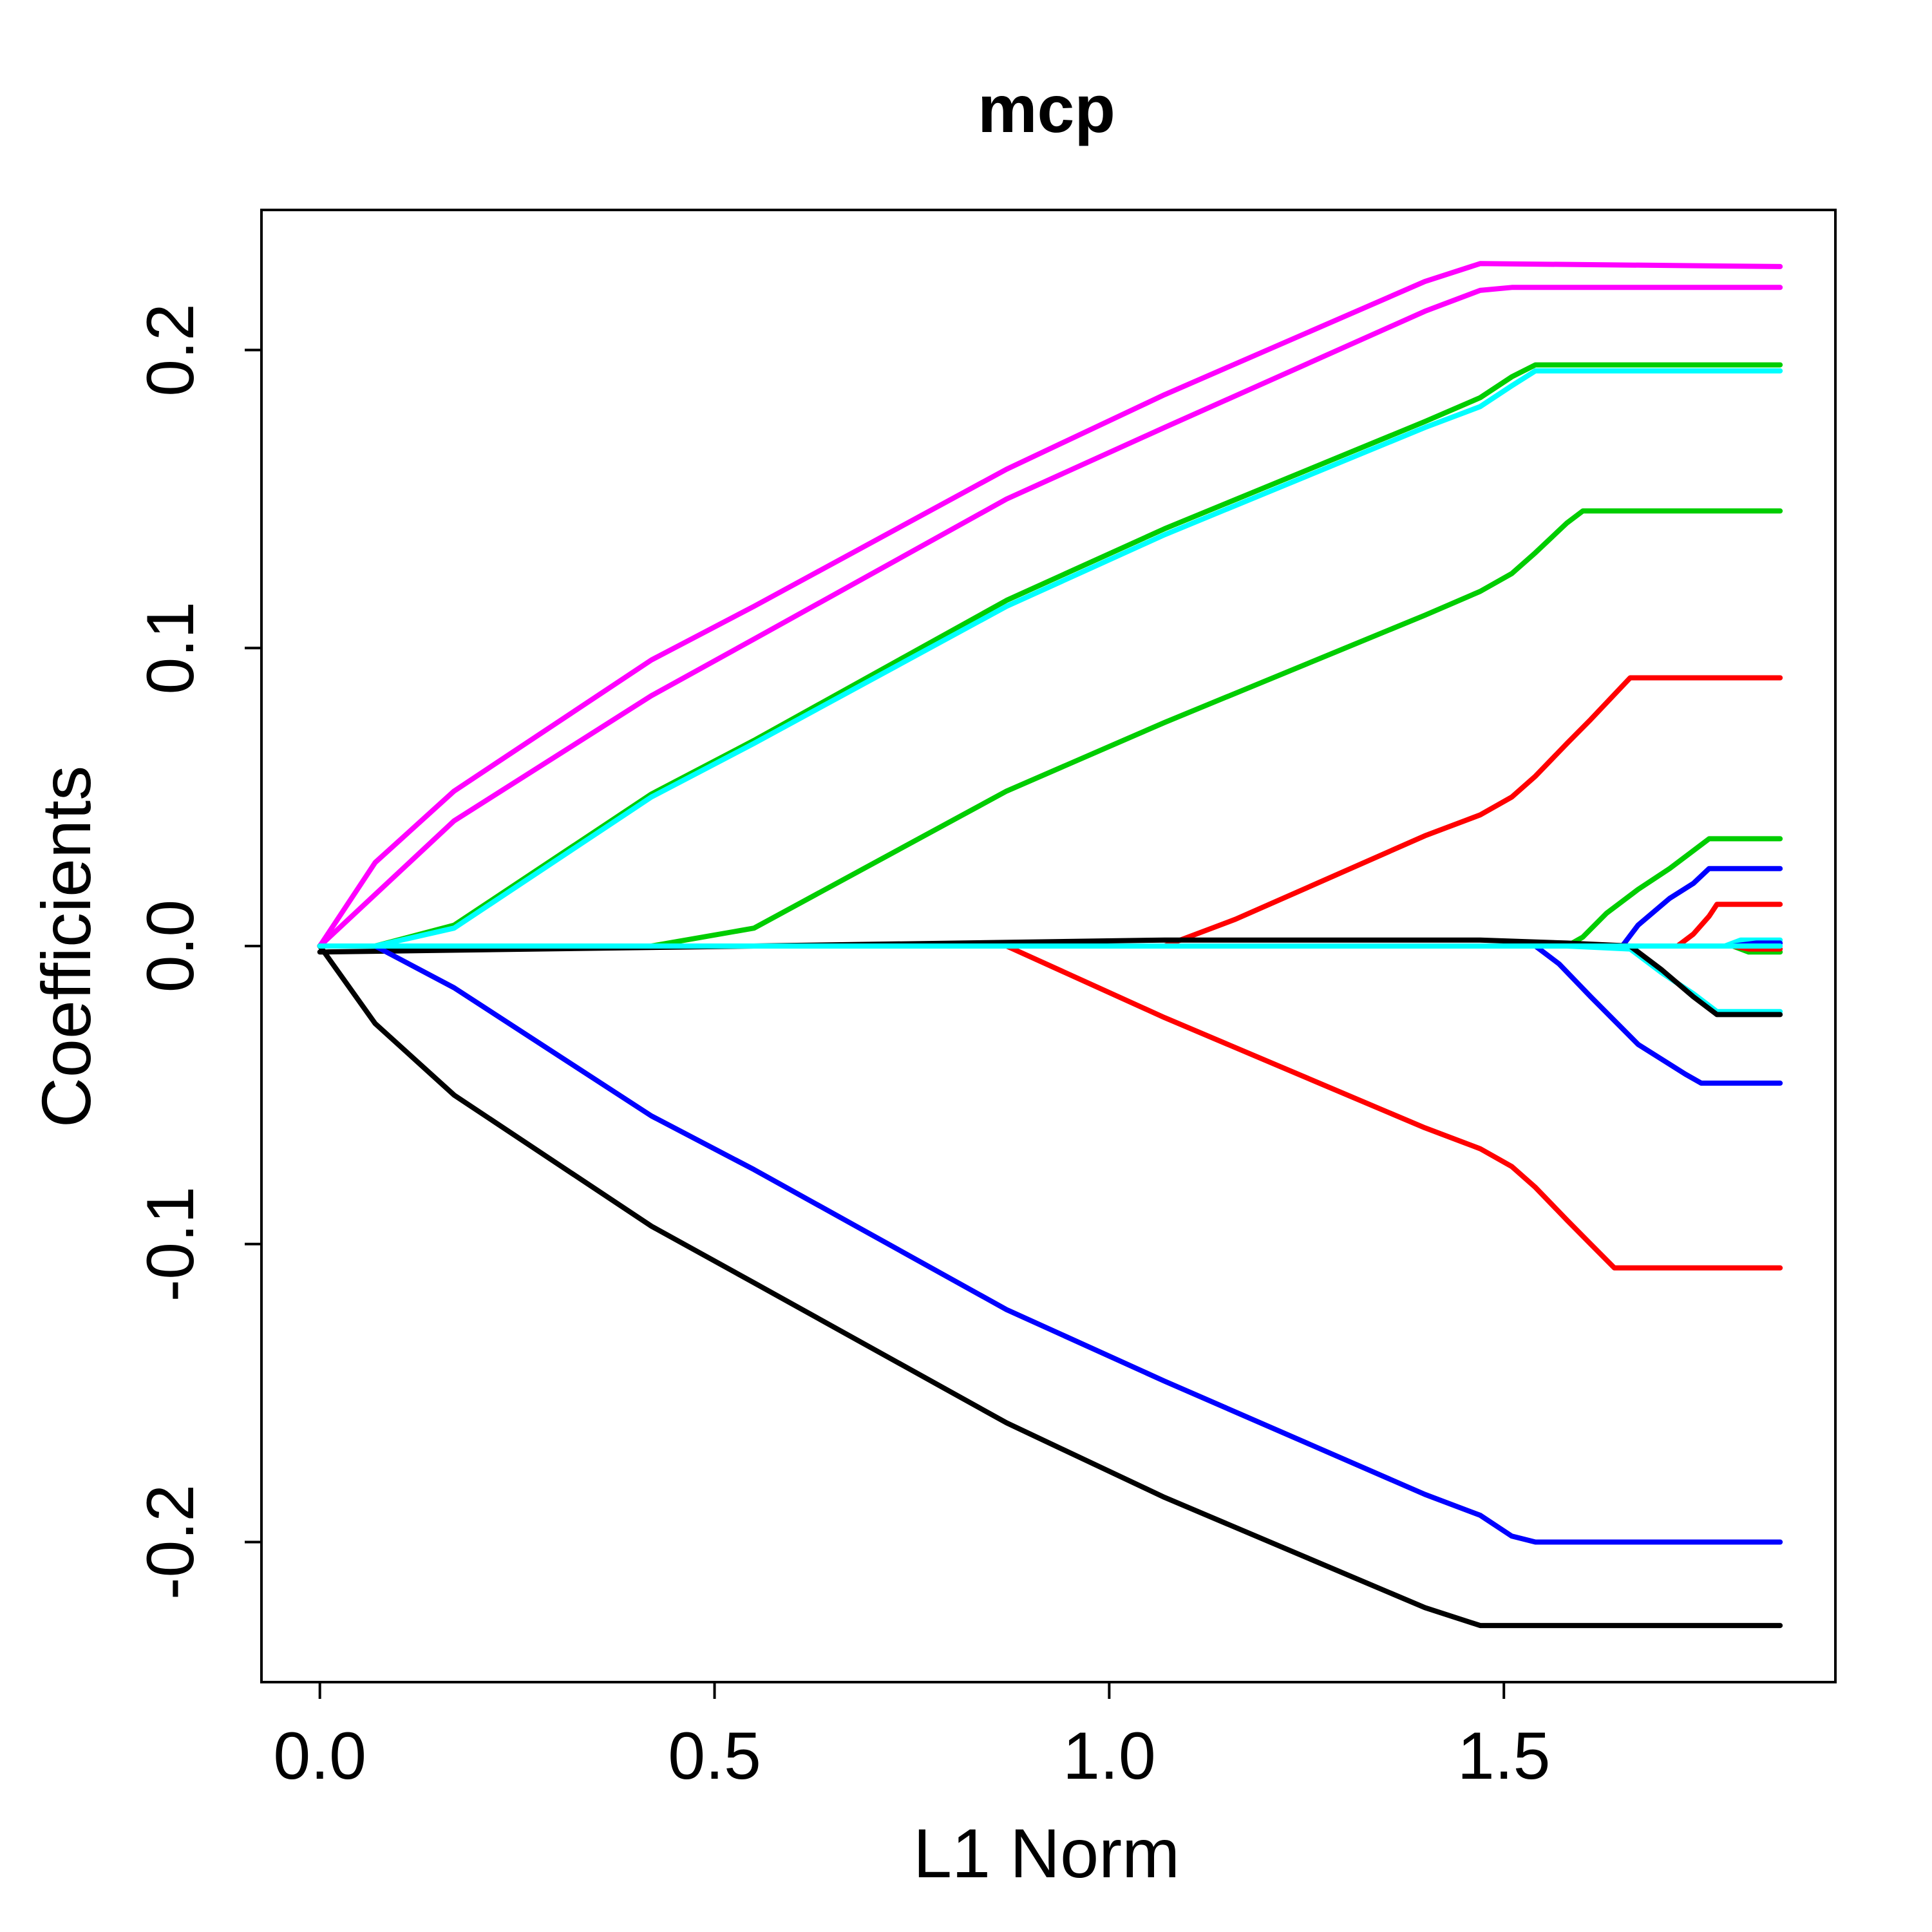  I want to click on y-axis-label: Coefficients, so click(66, 947).